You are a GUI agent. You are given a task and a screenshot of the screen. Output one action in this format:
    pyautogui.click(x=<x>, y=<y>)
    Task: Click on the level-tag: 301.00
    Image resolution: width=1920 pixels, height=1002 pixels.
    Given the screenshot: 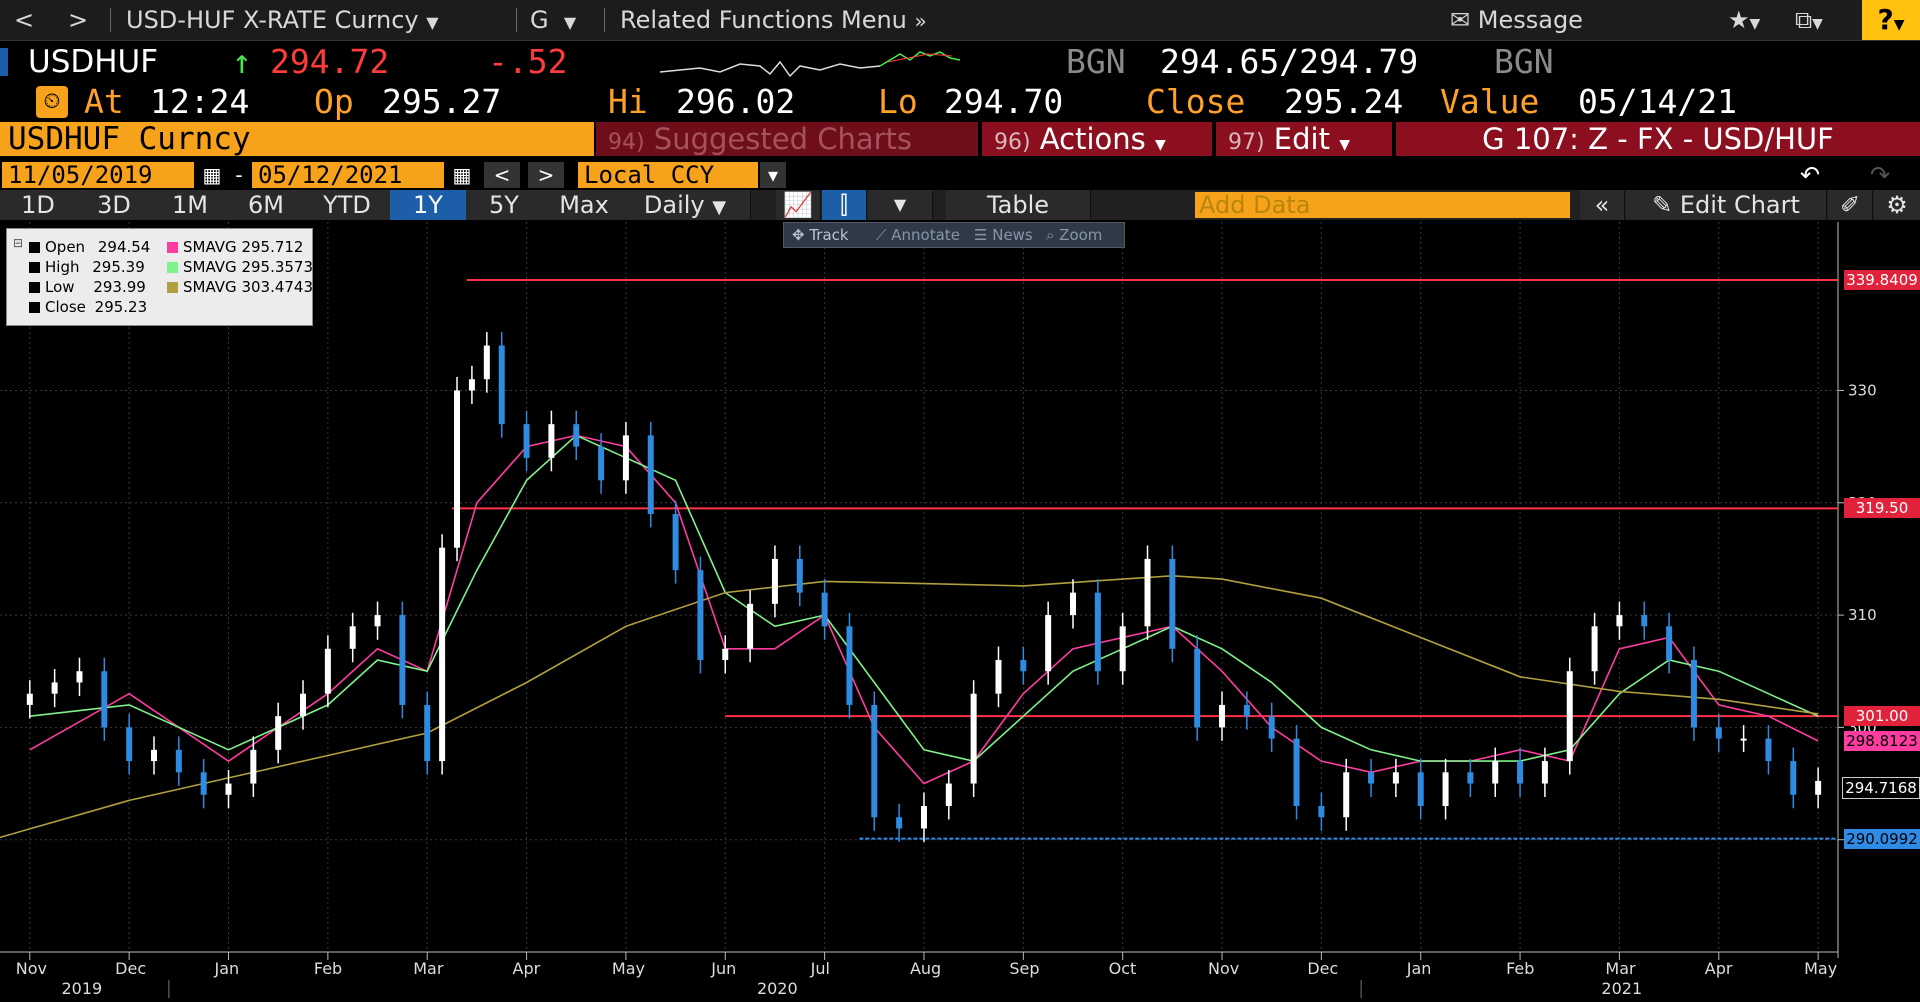 What is the action you would take?
    pyautogui.click(x=1882, y=716)
    